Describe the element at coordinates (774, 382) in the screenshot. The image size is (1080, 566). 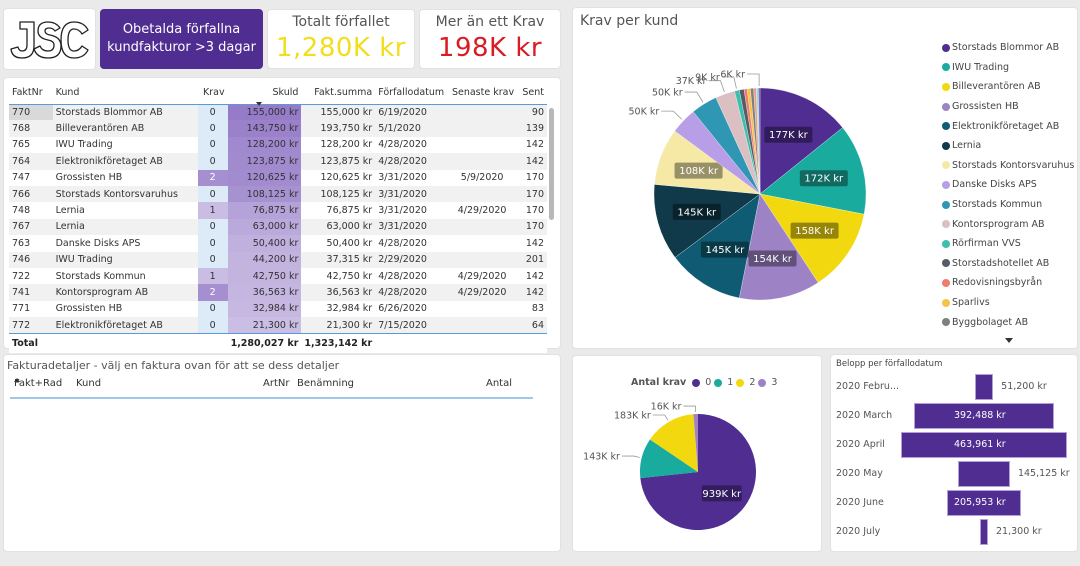
I see `legend-label: 3` at that location.